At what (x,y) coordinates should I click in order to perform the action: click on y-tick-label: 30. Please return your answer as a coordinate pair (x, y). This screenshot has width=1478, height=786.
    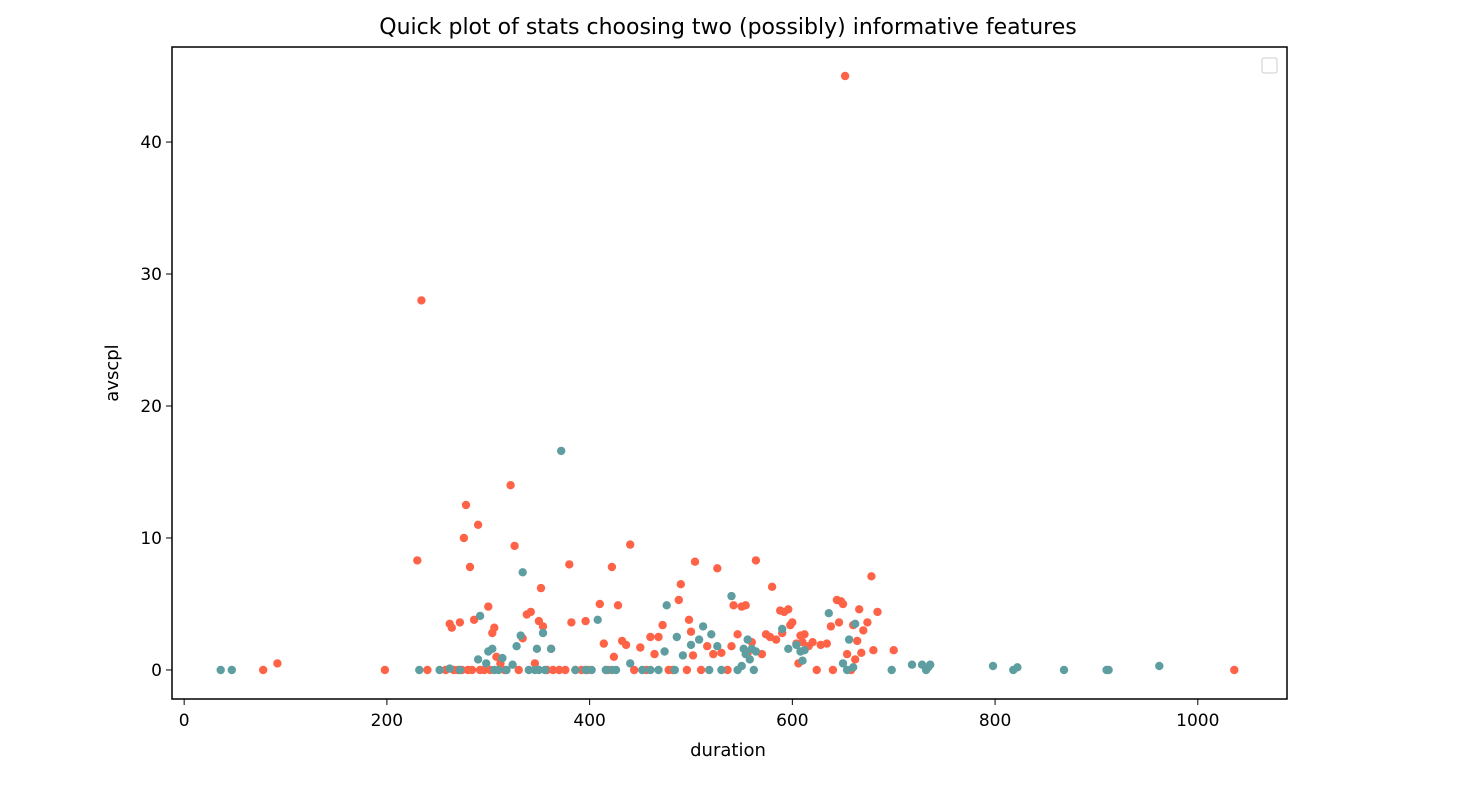
    Looking at the image, I should click on (151, 275).